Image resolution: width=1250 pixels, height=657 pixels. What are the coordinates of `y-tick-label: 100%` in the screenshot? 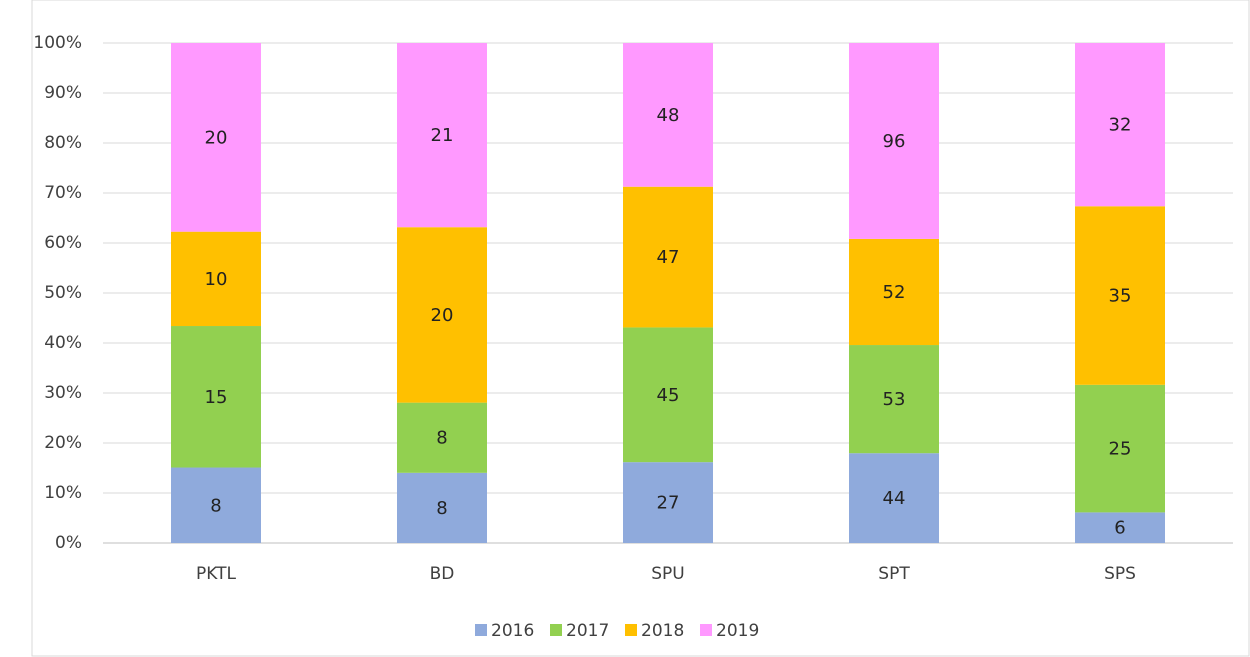 It's located at (57, 43).